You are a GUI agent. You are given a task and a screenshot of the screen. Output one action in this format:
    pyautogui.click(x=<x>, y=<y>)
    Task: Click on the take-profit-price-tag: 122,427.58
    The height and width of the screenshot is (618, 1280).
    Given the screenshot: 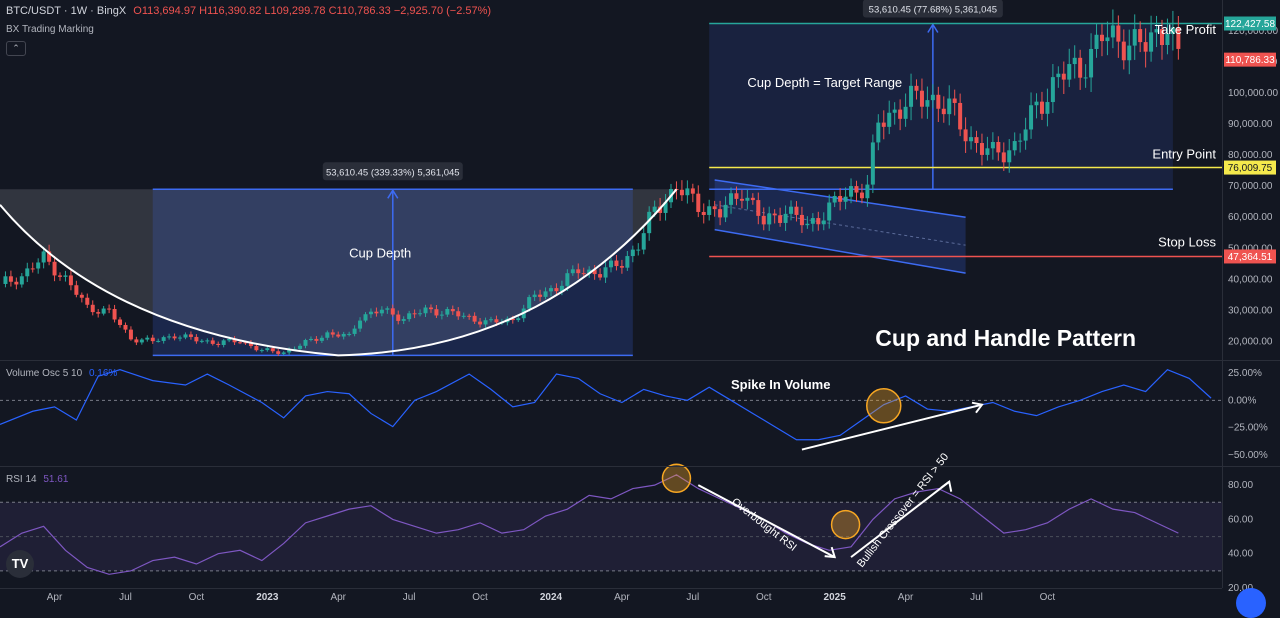 What is the action you would take?
    pyautogui.click(x=1250, y=24)
    